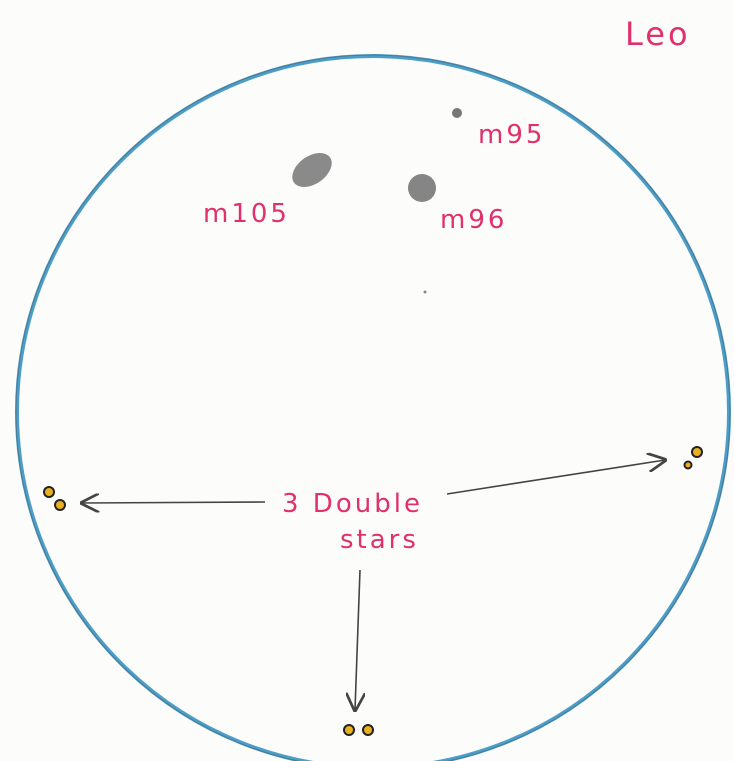 The width and height of the screenshot is (734, 761). Describe the element at coordinates (457, 113) in the screenshot. I see `galaxy-m95` at that location.